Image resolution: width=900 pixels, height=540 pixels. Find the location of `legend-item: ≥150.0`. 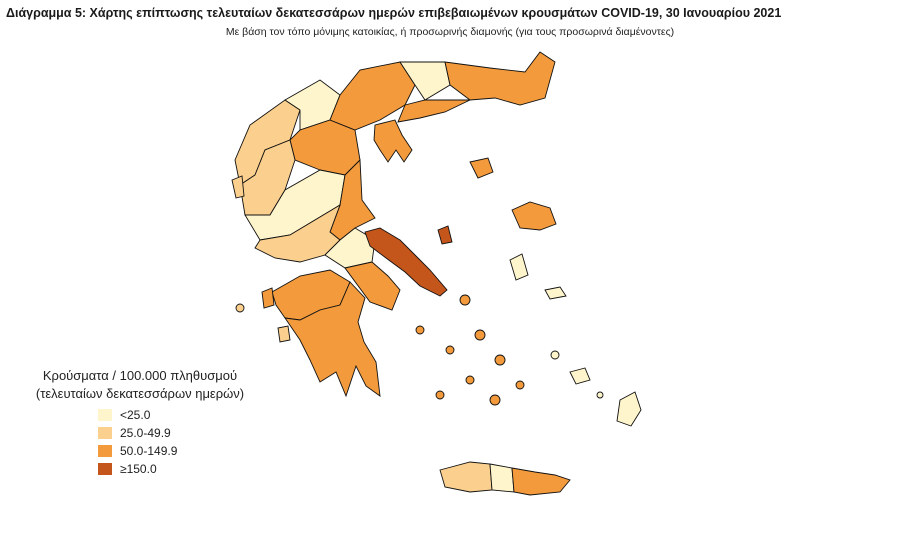

legend-item: ≥150.0 is located at coordinates (127, 469).